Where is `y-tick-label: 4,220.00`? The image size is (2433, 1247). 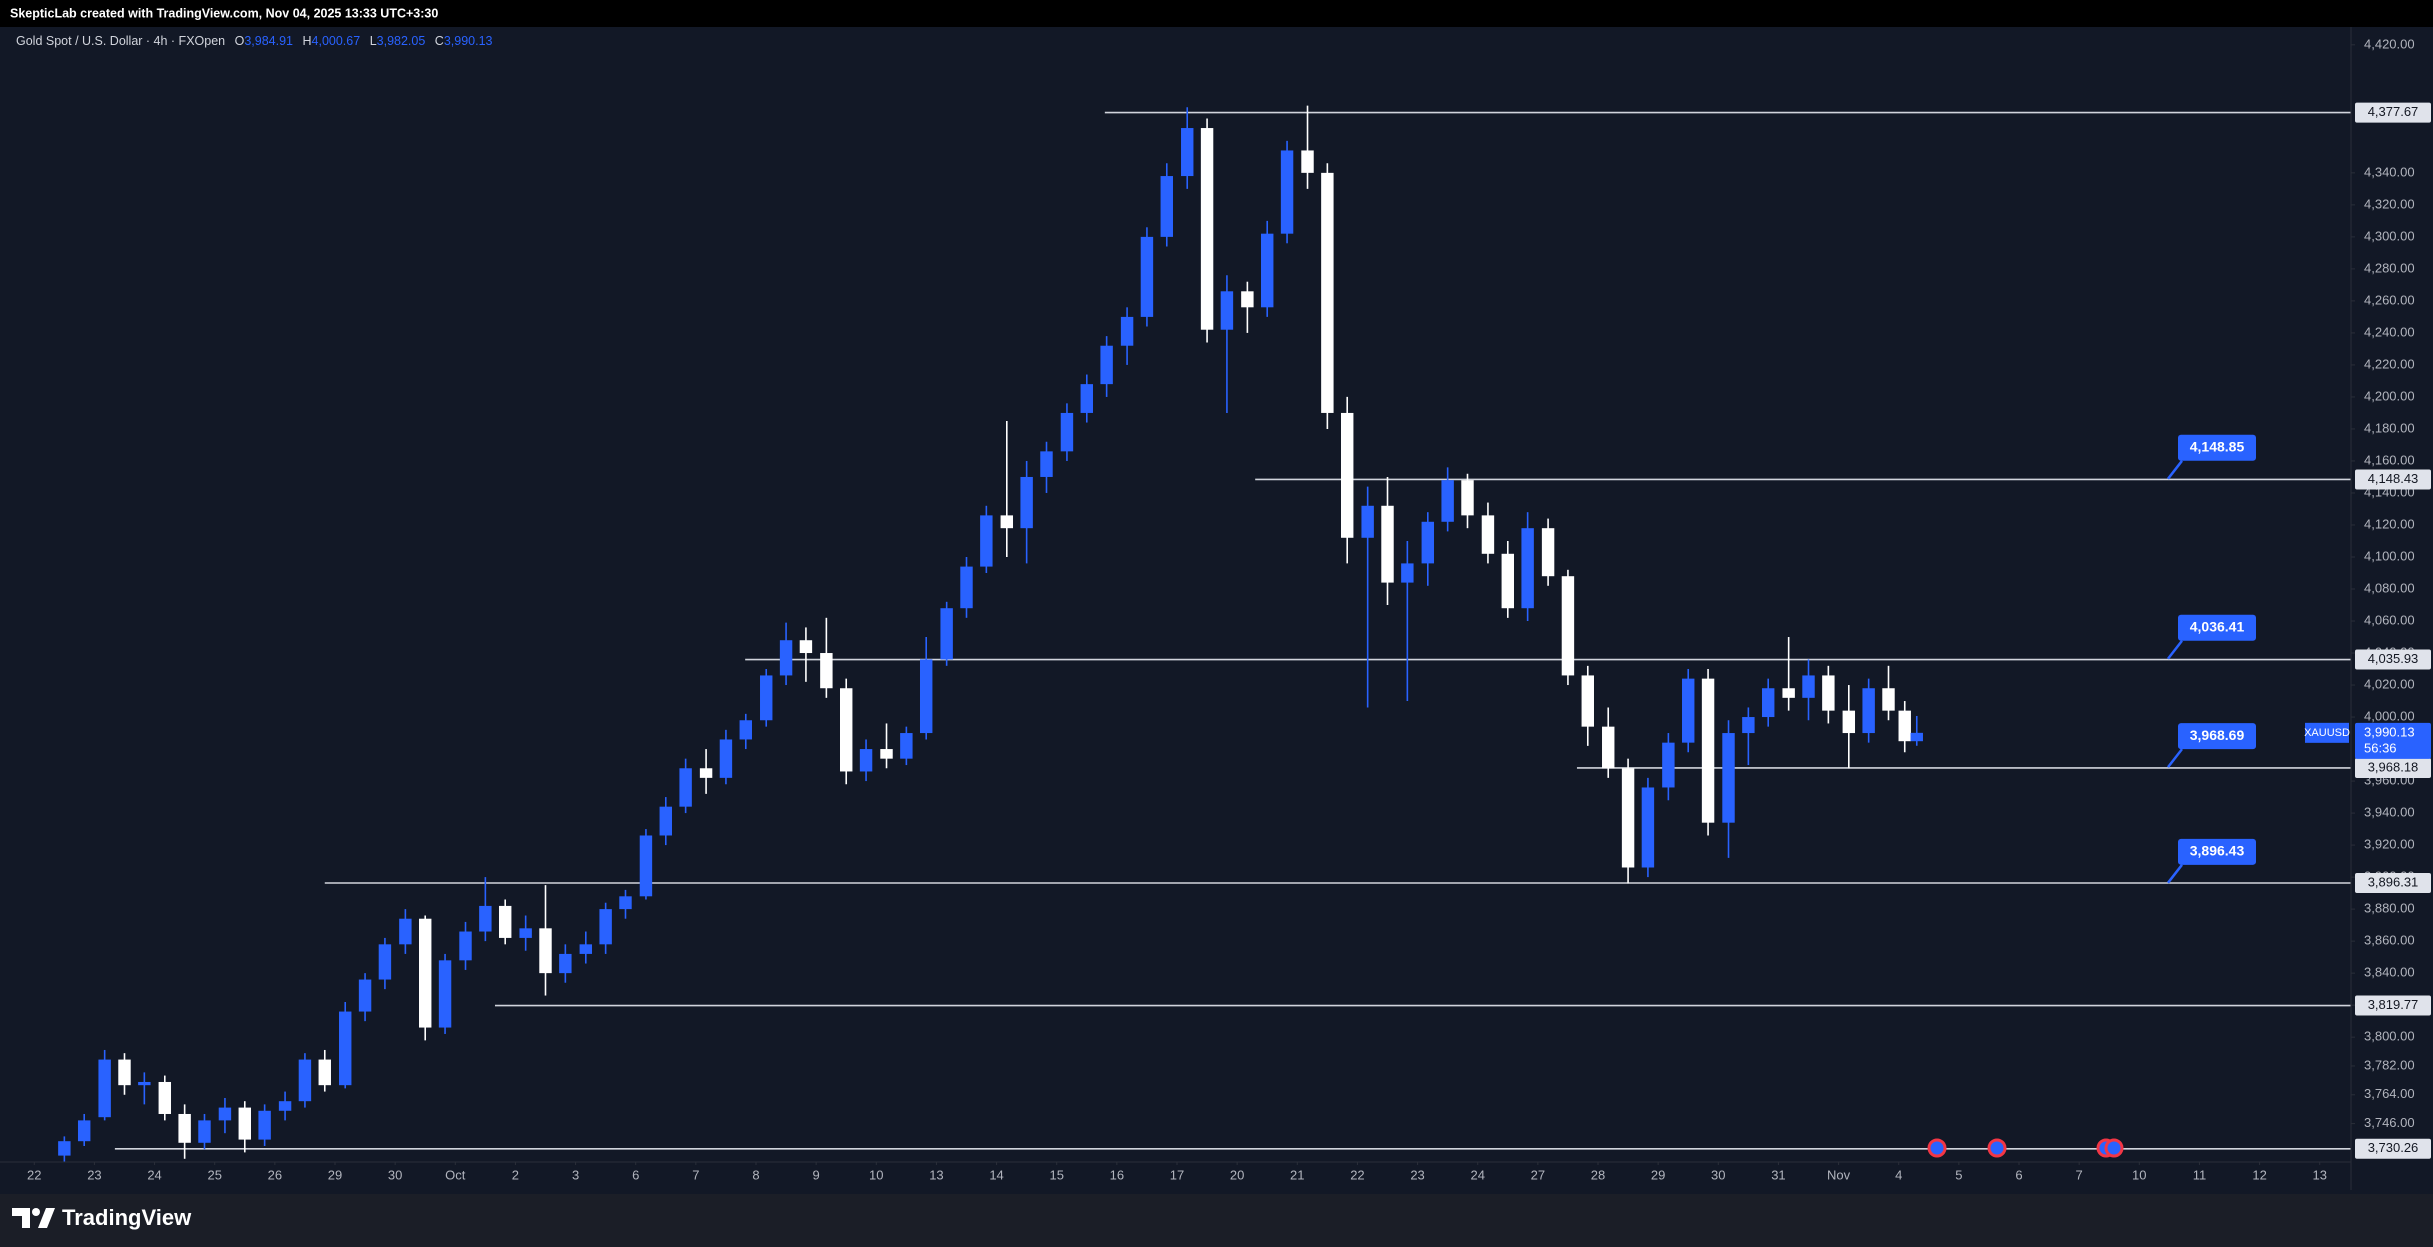
y-tick-label: 4,220.00 is located at coordinates (2389, 363).